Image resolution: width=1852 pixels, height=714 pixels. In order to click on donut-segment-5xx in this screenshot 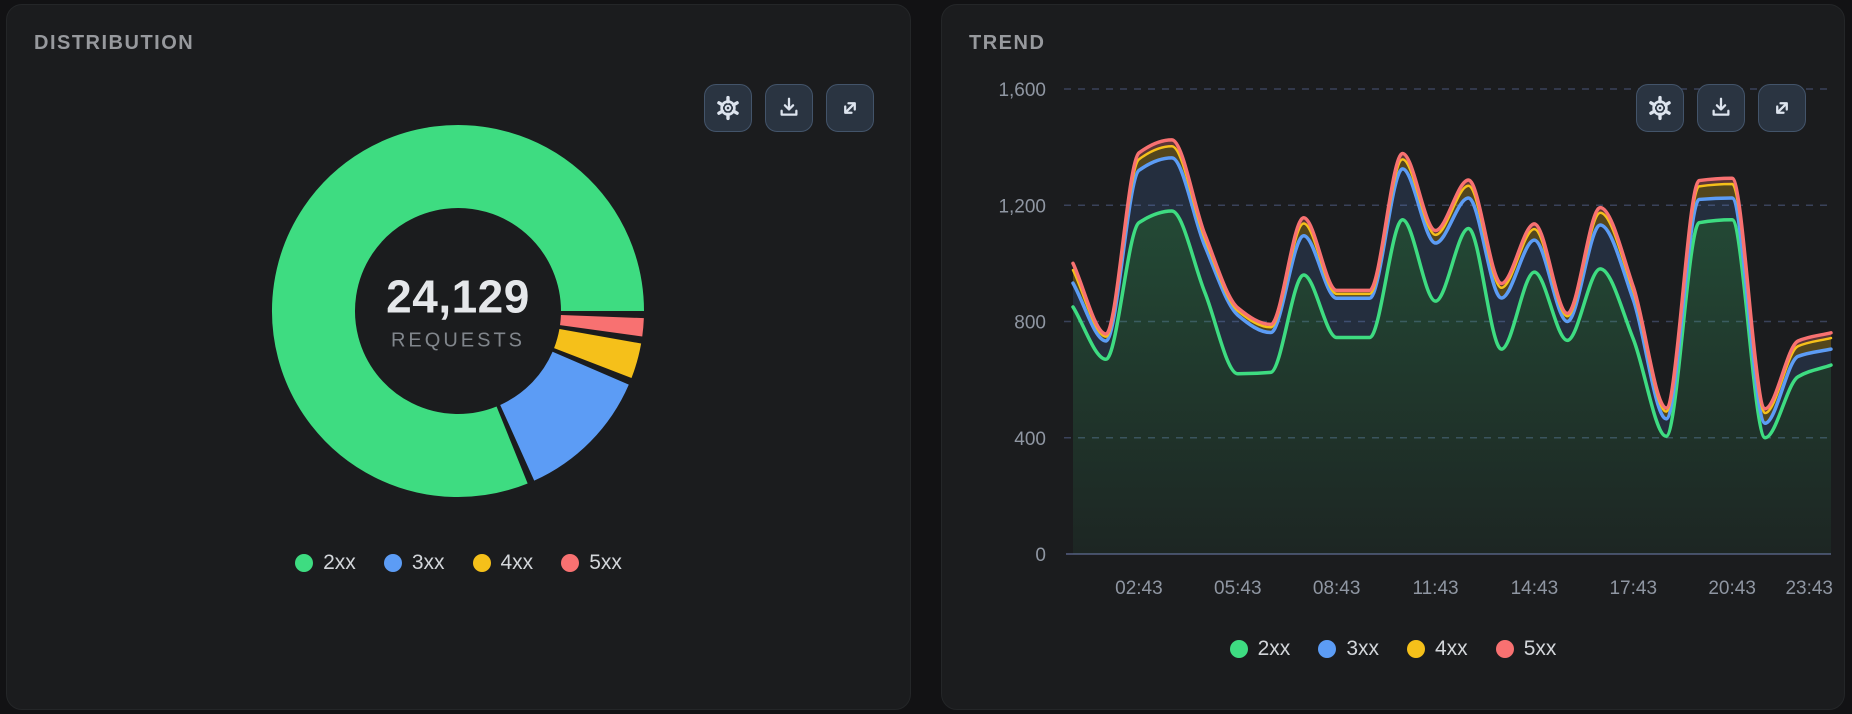, I will do `click(601, 325)`.